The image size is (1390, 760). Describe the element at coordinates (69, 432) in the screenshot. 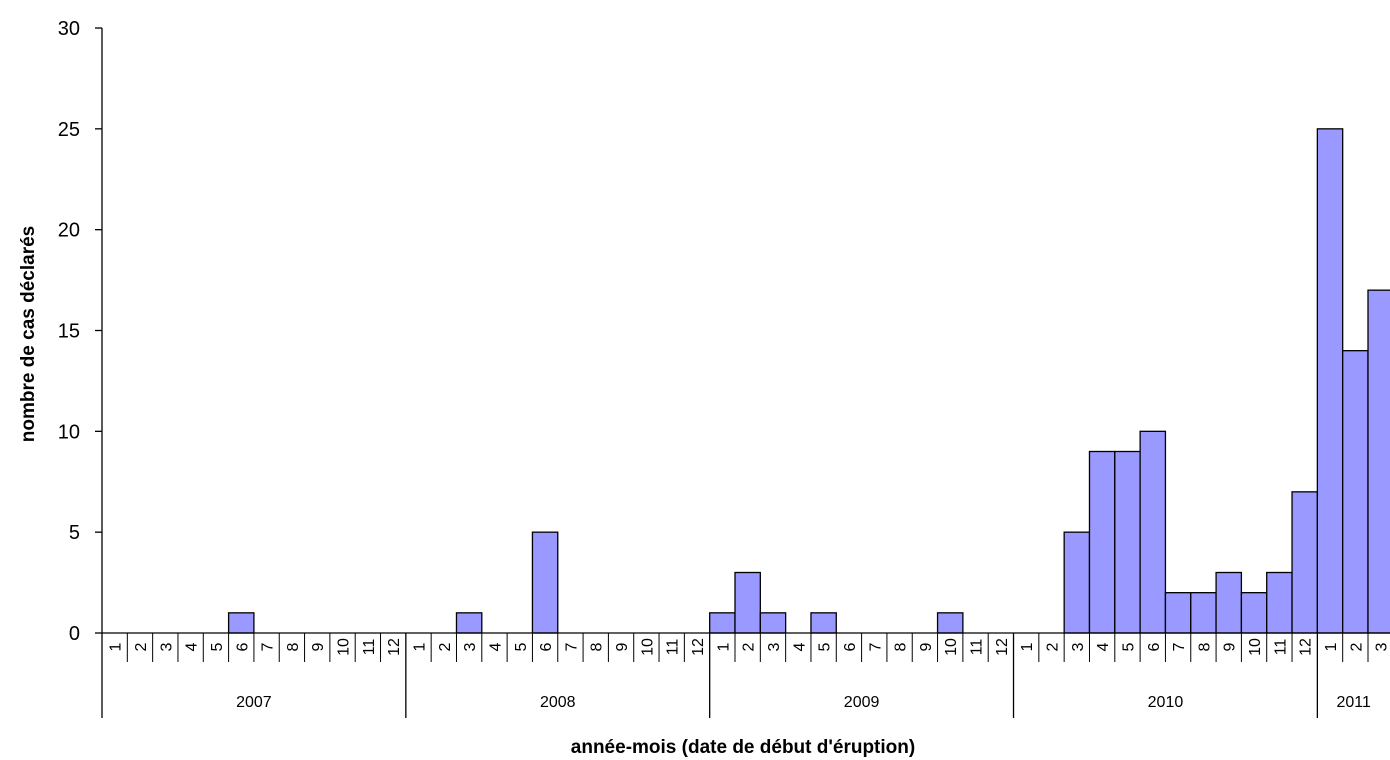

I see `y-tick-label: 10` at that location.